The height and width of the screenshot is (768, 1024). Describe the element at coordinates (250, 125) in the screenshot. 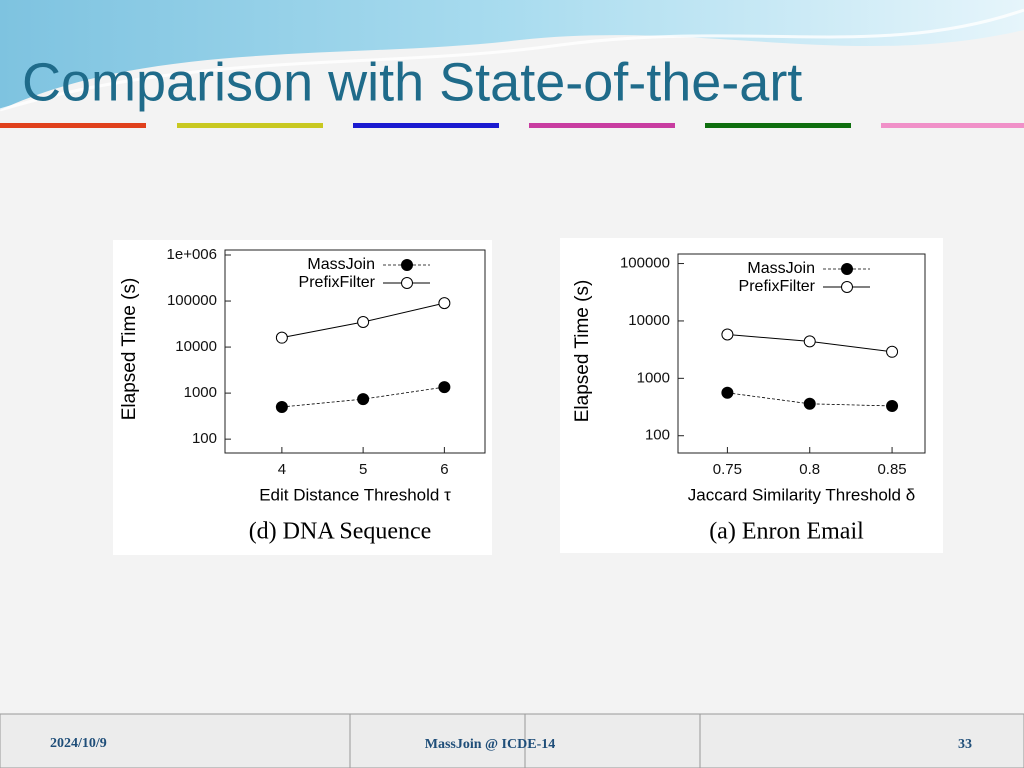

I see `bar-yellow` at that location.